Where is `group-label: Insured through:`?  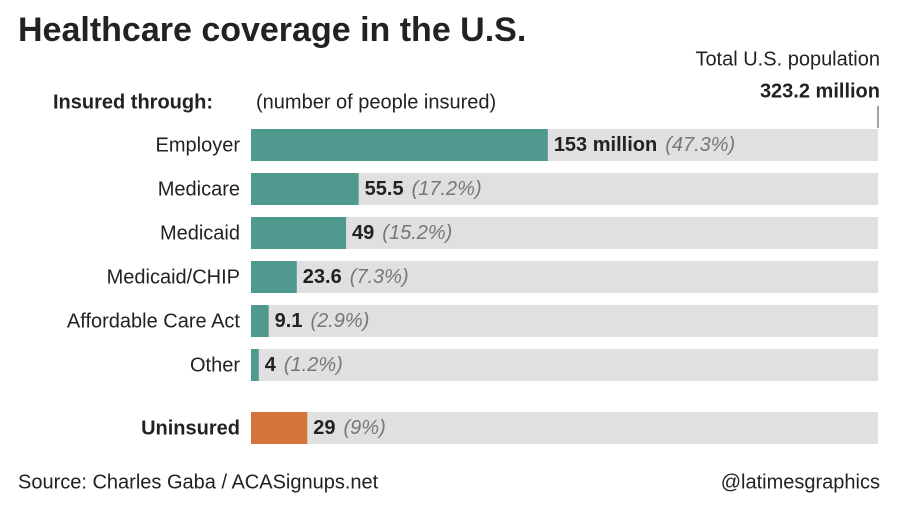 group-label: Insured through: is located at coordinates (133, 102).